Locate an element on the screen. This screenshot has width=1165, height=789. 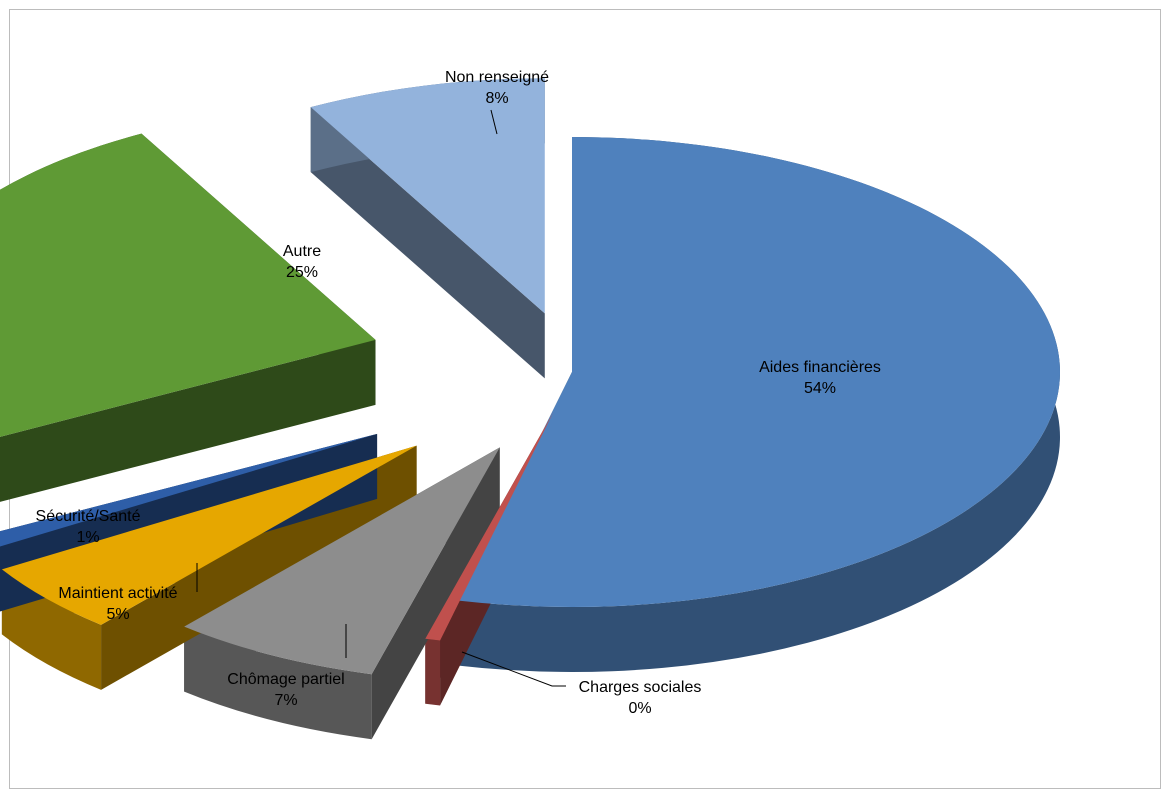
slice-value-maintient-activit-: 5% is located at coordinates (117, 614).